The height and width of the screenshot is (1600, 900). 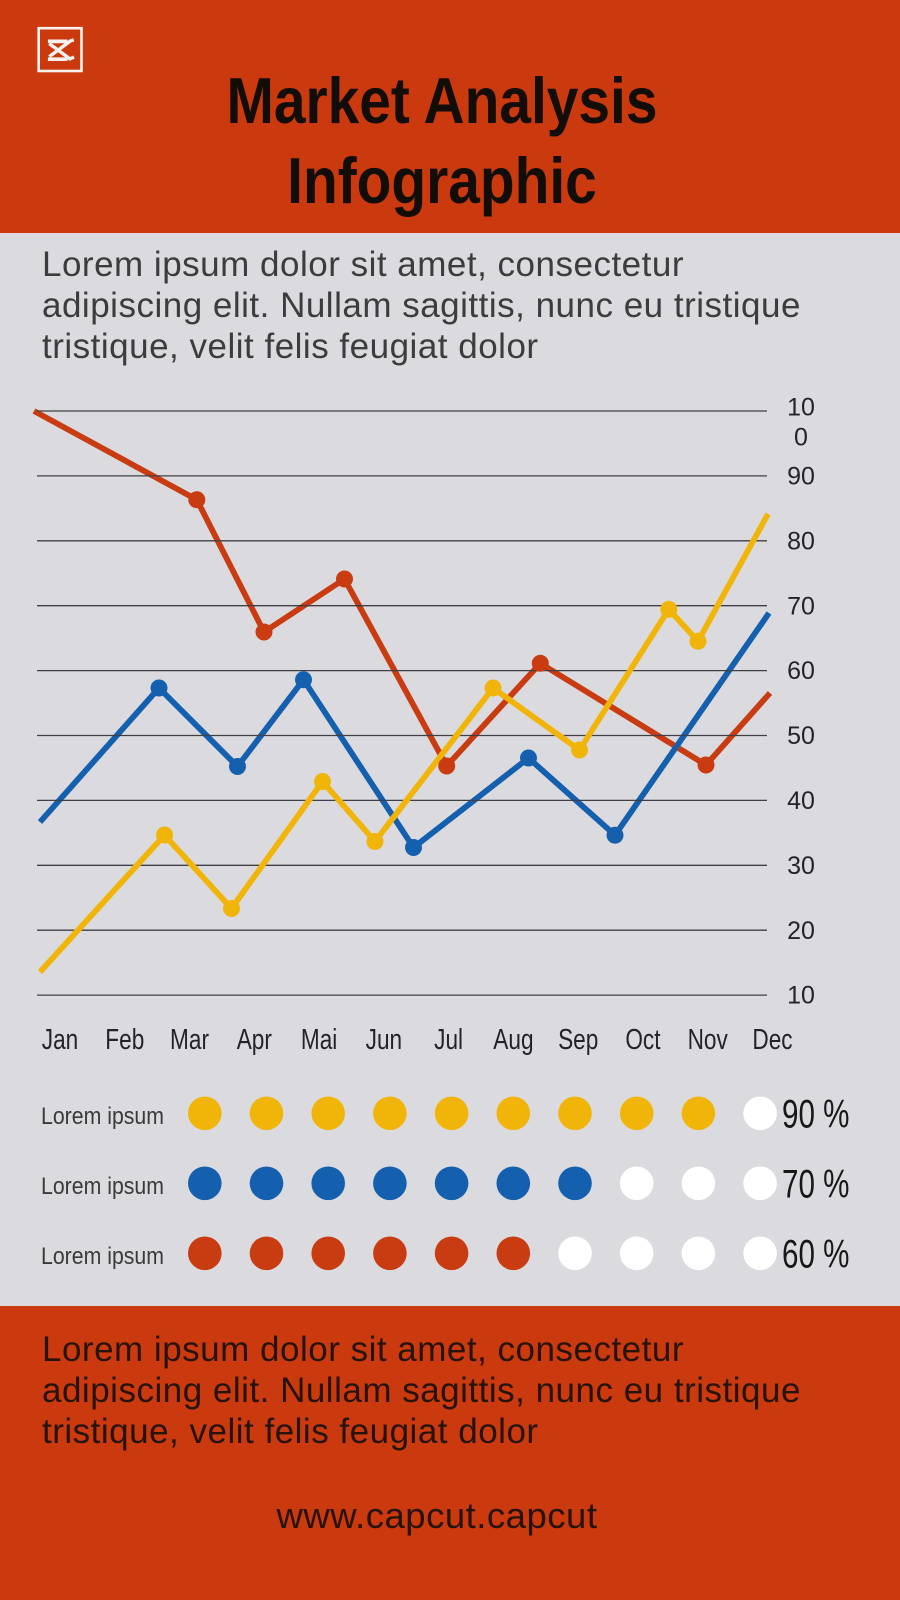 I want to click on svg-text: Mai, so click(x=319, y=1038).